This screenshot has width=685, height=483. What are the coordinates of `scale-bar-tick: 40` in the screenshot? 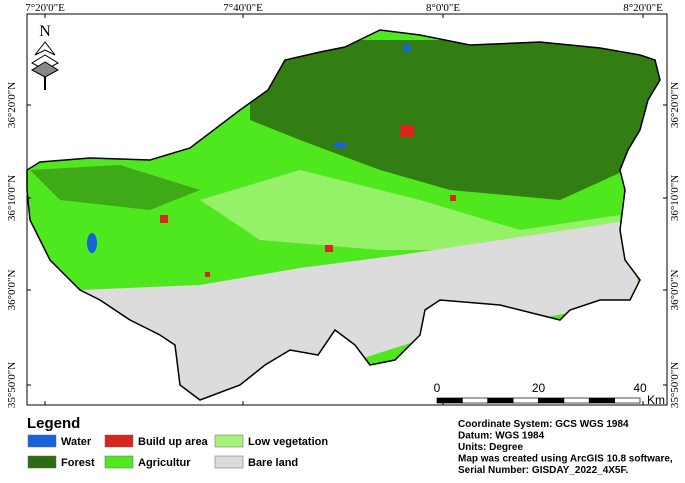 It's located at (640, 388).